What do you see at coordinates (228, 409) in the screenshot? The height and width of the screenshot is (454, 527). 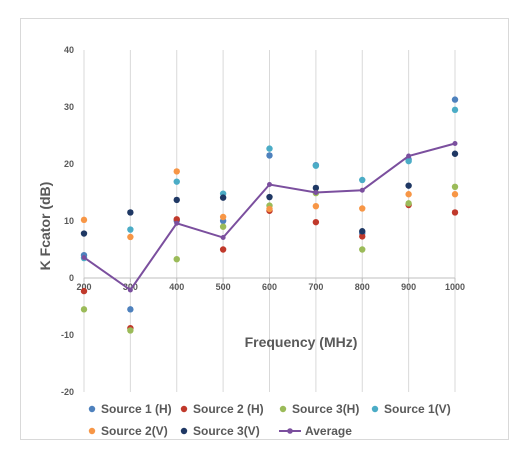 I see `legend-label: Source 2 (H)` at bounding box center [228, 409].